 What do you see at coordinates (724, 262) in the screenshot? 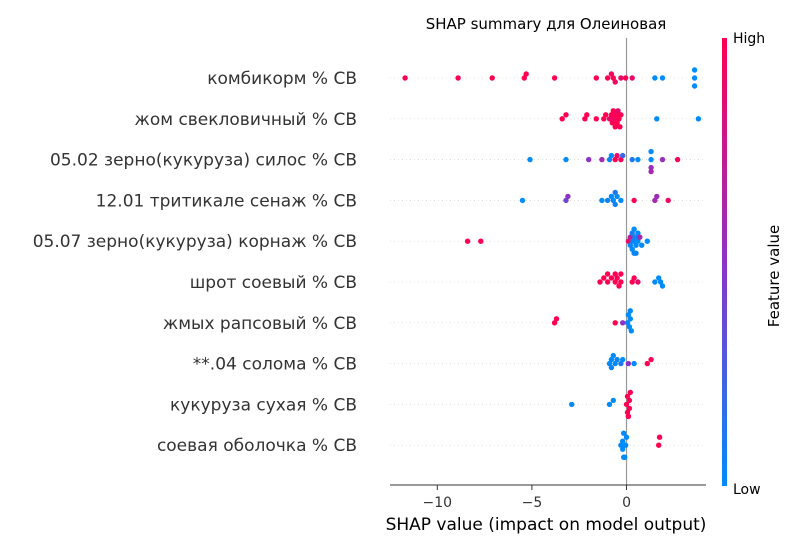
I see `colorbar` at bounding box center [724, 262].